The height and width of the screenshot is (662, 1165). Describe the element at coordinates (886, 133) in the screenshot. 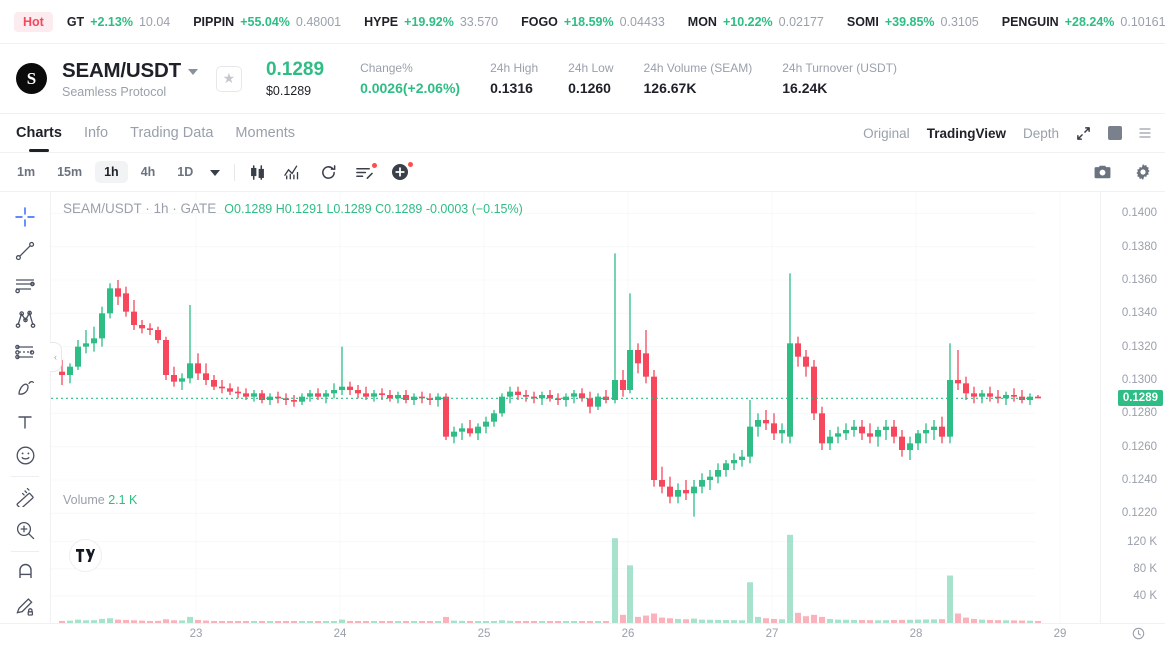

I see `view-option-original: Original` at that location.